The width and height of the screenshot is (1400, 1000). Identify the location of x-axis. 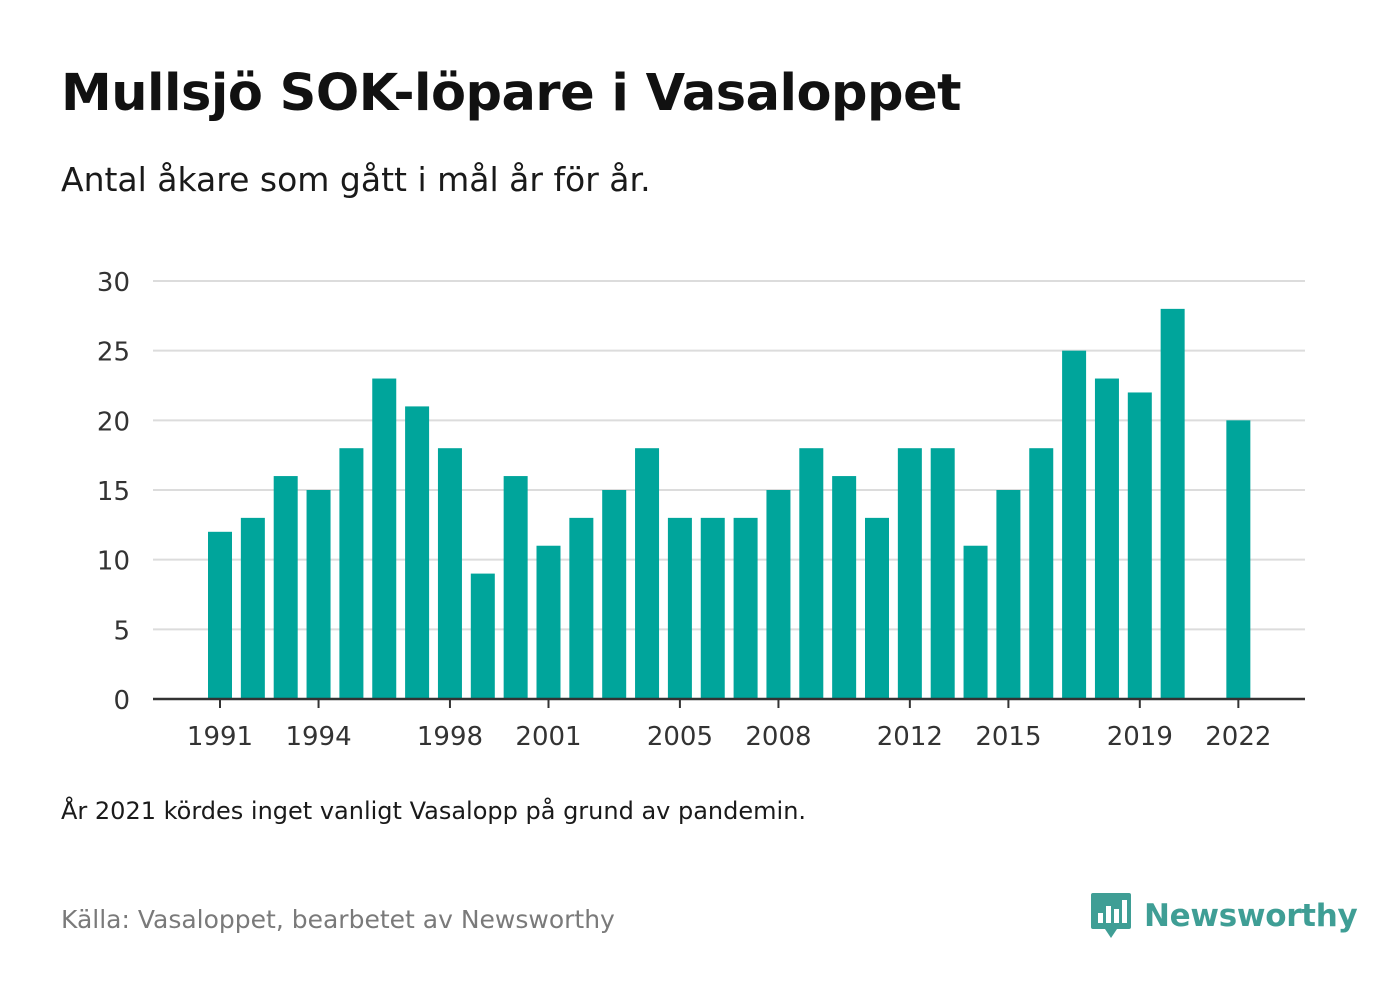
(729, 702).